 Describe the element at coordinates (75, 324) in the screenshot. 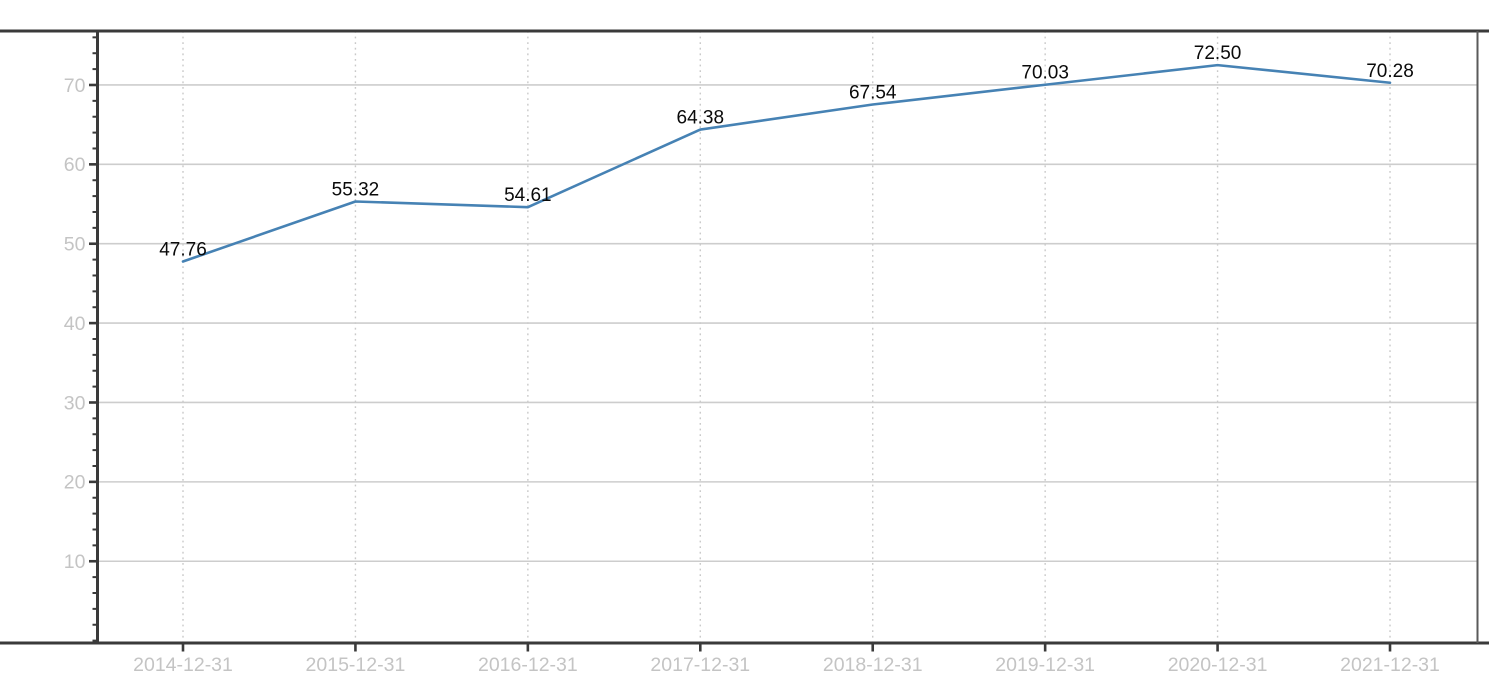

I see `y-tick-label: 40` at that location.